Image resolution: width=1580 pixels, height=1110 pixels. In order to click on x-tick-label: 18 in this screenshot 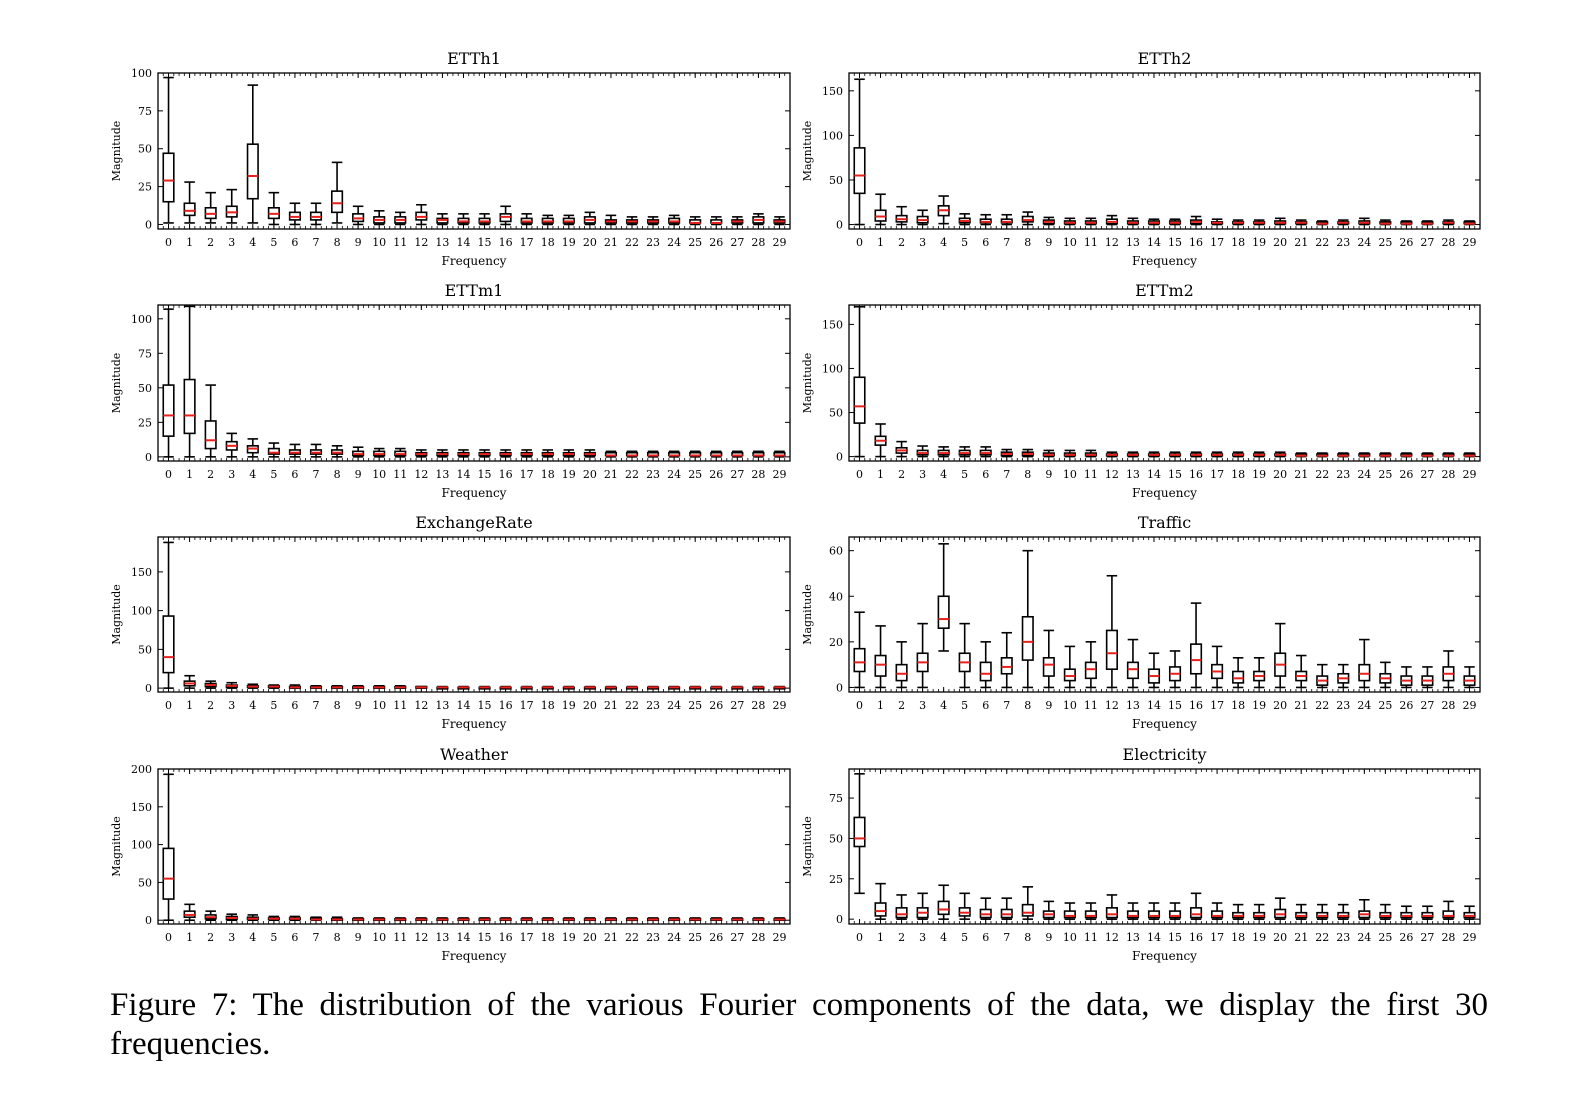, I will do `click(548, 474)`.